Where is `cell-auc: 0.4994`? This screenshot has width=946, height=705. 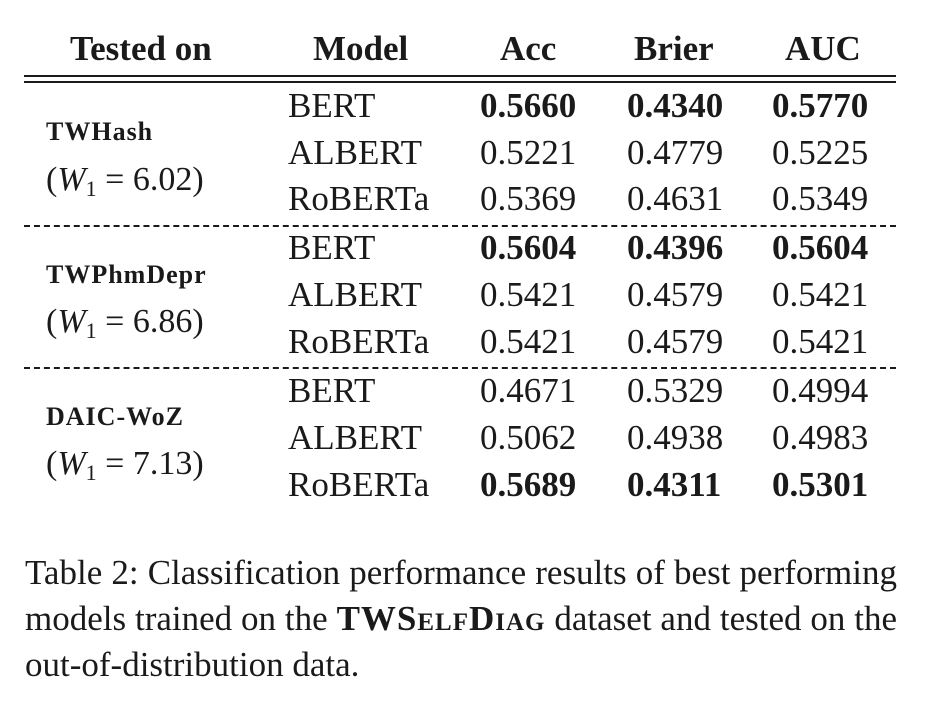 cell-auc: 0.4994 is located at coordinates (820, 390).